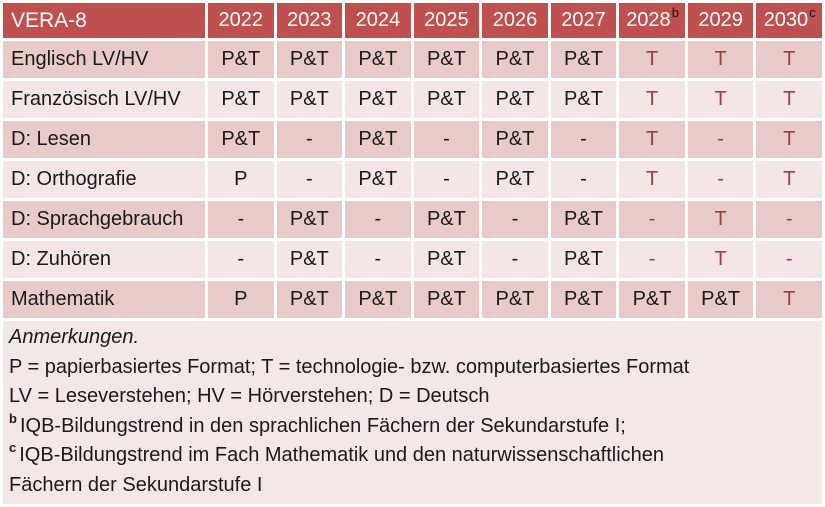 The width and height of the screenshot is (825, 507). What do you see at coordinates (104, 219) in the screenshot?
I see `row-label: D: Sprachgebrauch` at bounding box center [104, 219].